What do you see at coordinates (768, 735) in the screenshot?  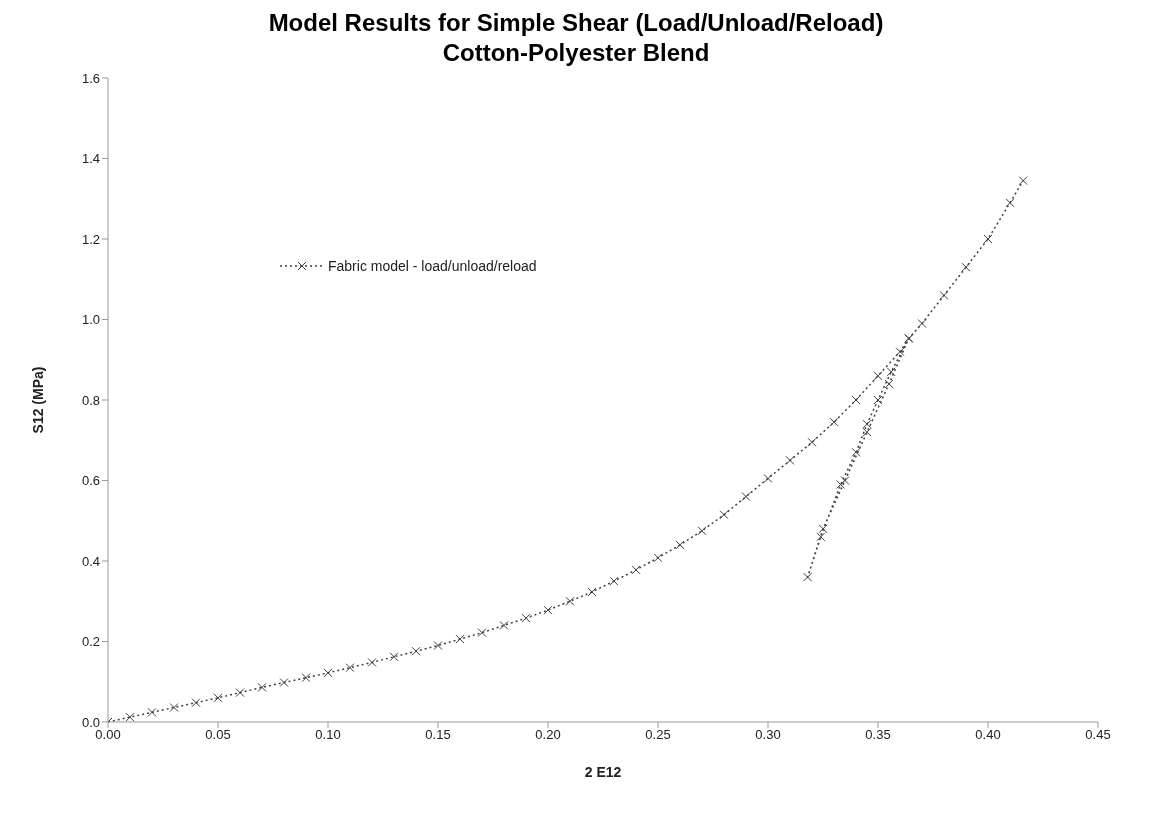 I see `x-tick-label: 0.30` at bounding box center [768, 735].